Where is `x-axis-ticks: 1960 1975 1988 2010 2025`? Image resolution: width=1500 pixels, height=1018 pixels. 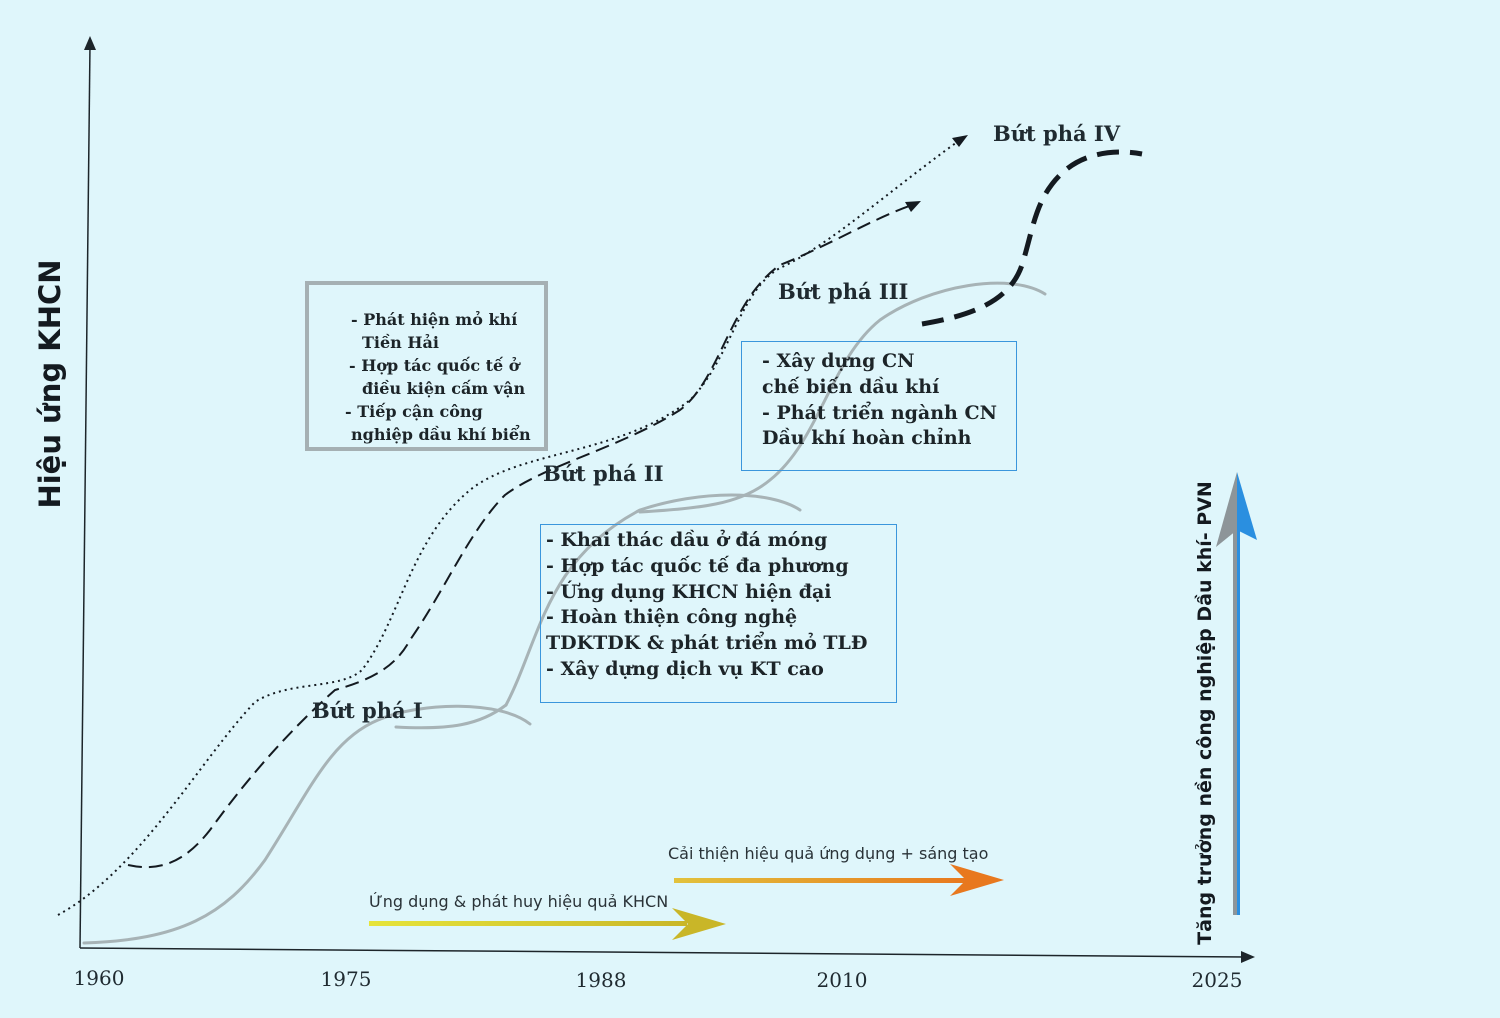 x-axis-ticks: 1960 1975 1988 2010 2025 is located at coordinates (658, 979).